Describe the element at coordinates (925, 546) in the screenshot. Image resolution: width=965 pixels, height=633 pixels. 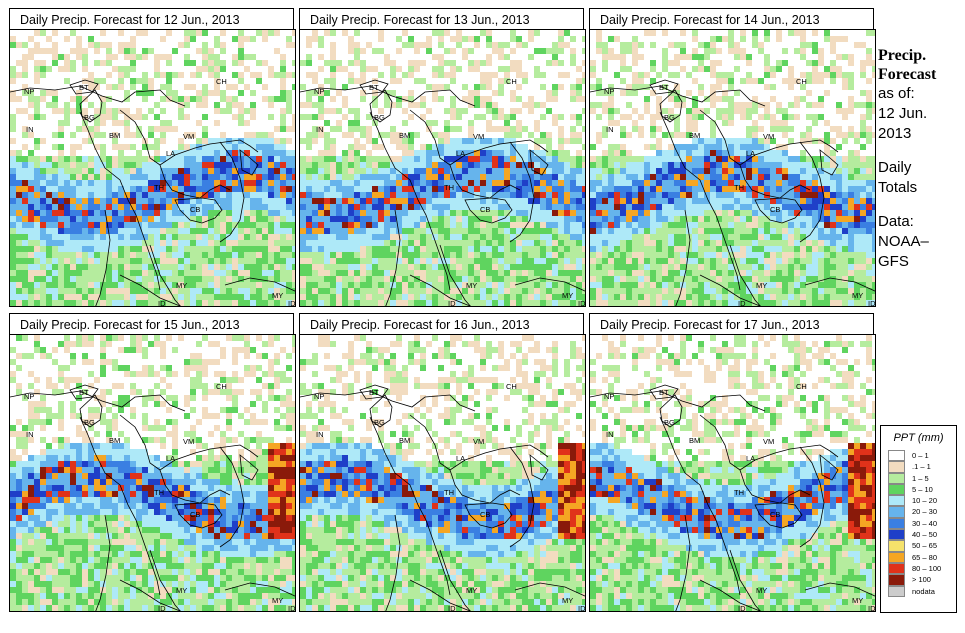
I see `legend-label: 50 – 65` at that location.